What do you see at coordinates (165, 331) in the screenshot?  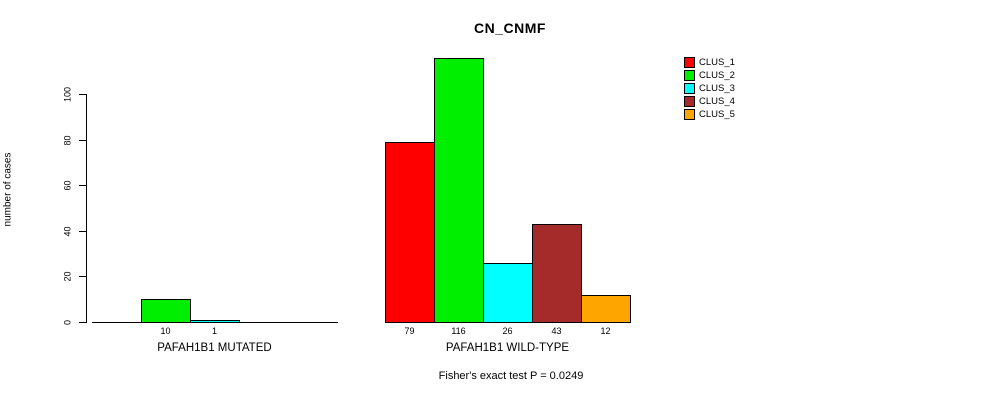 I see `bar-count-label: 10` at bounding box center [165, 331].